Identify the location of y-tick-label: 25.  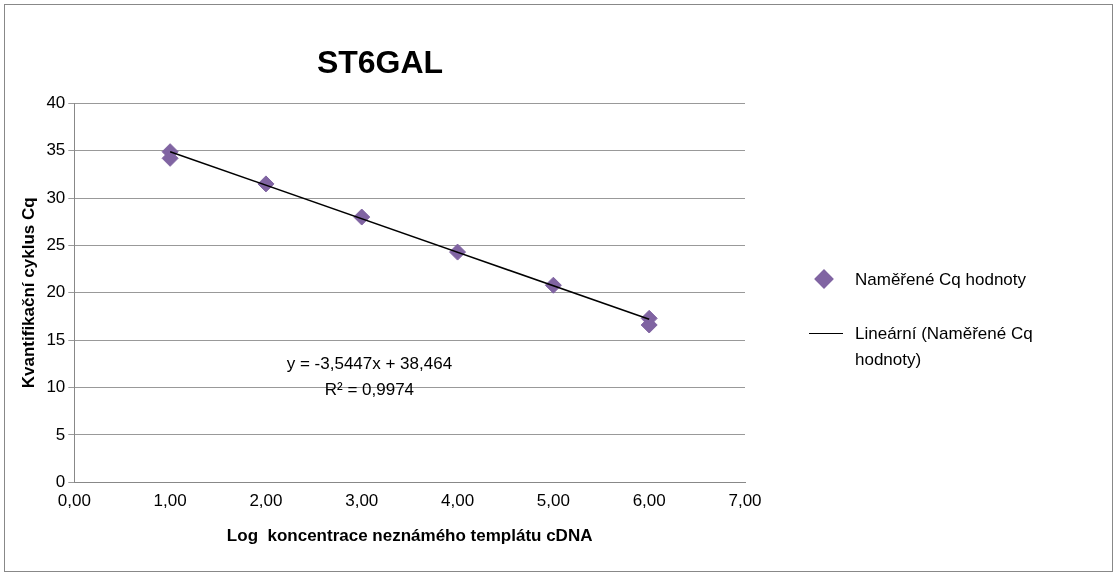
(56, 245).